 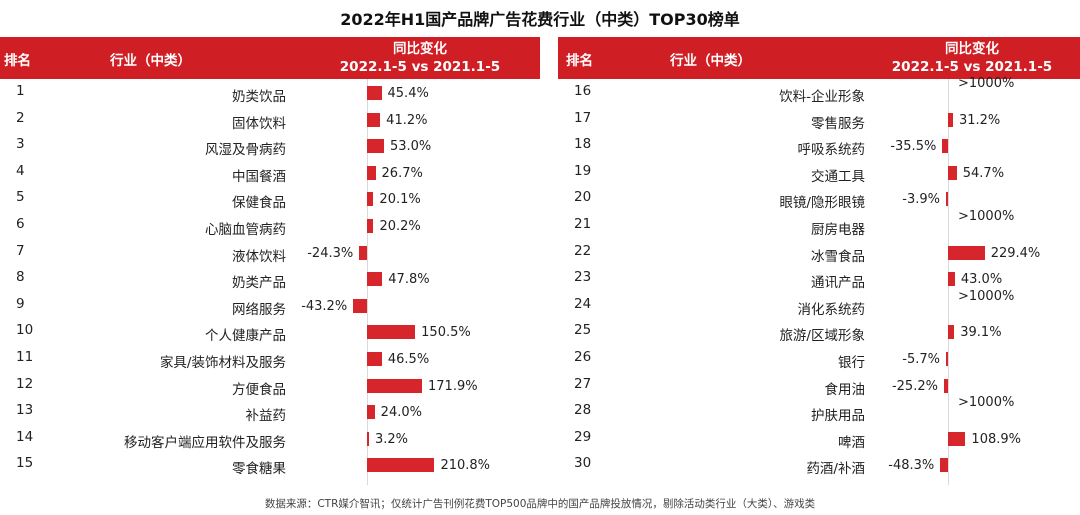 I want to click on table-row: 7 液体饮料 -24.3%, so click(x=270, y=252).